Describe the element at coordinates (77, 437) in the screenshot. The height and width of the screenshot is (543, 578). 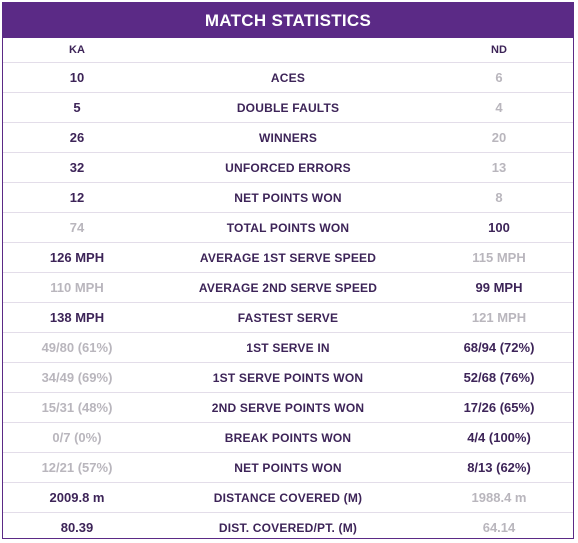
I see `stat-left-value: 0/7 (0%)` at that location.